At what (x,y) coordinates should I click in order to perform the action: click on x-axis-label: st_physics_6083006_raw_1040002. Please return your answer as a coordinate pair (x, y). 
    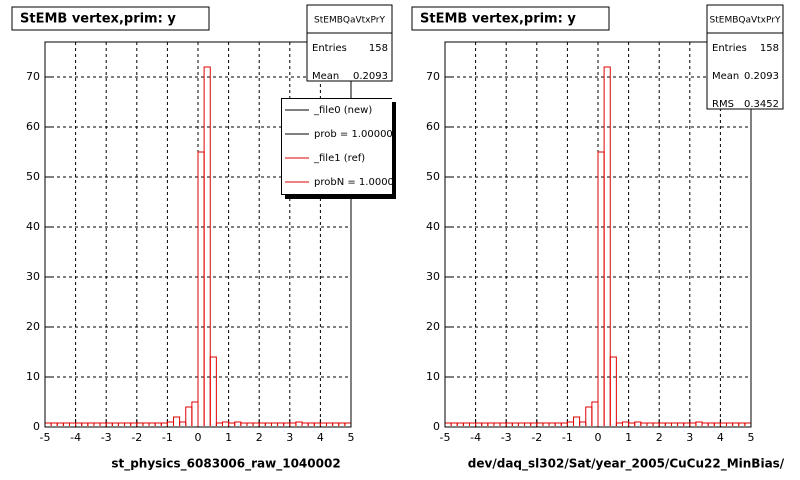
    Looking at the image, I should click on (225, 464).